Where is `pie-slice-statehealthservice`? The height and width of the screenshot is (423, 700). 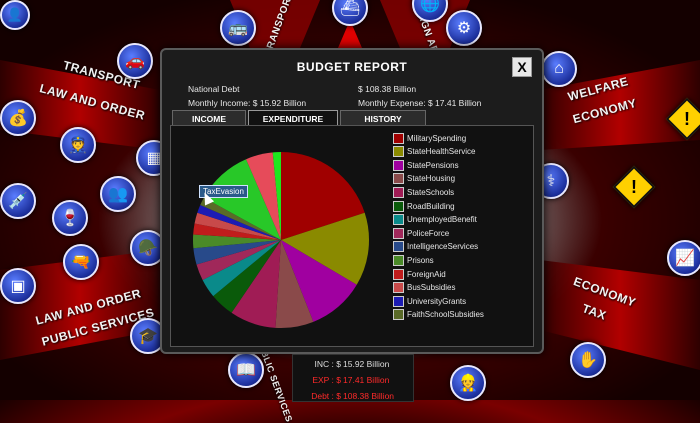
pie-slice-statehealthservice is located at coordinates (325, 248).